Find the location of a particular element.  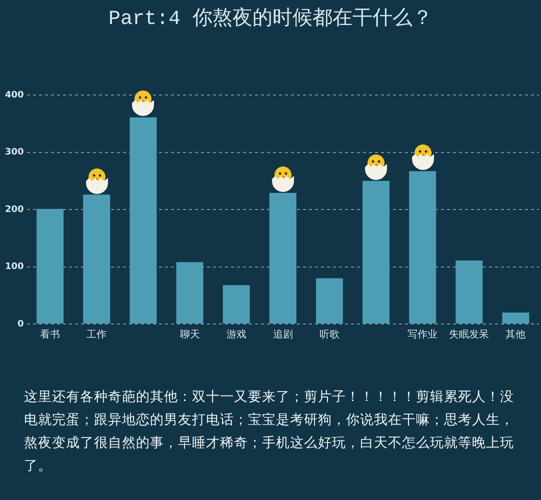

x-tick-label: 看书 is located at coordinates (50, 334).